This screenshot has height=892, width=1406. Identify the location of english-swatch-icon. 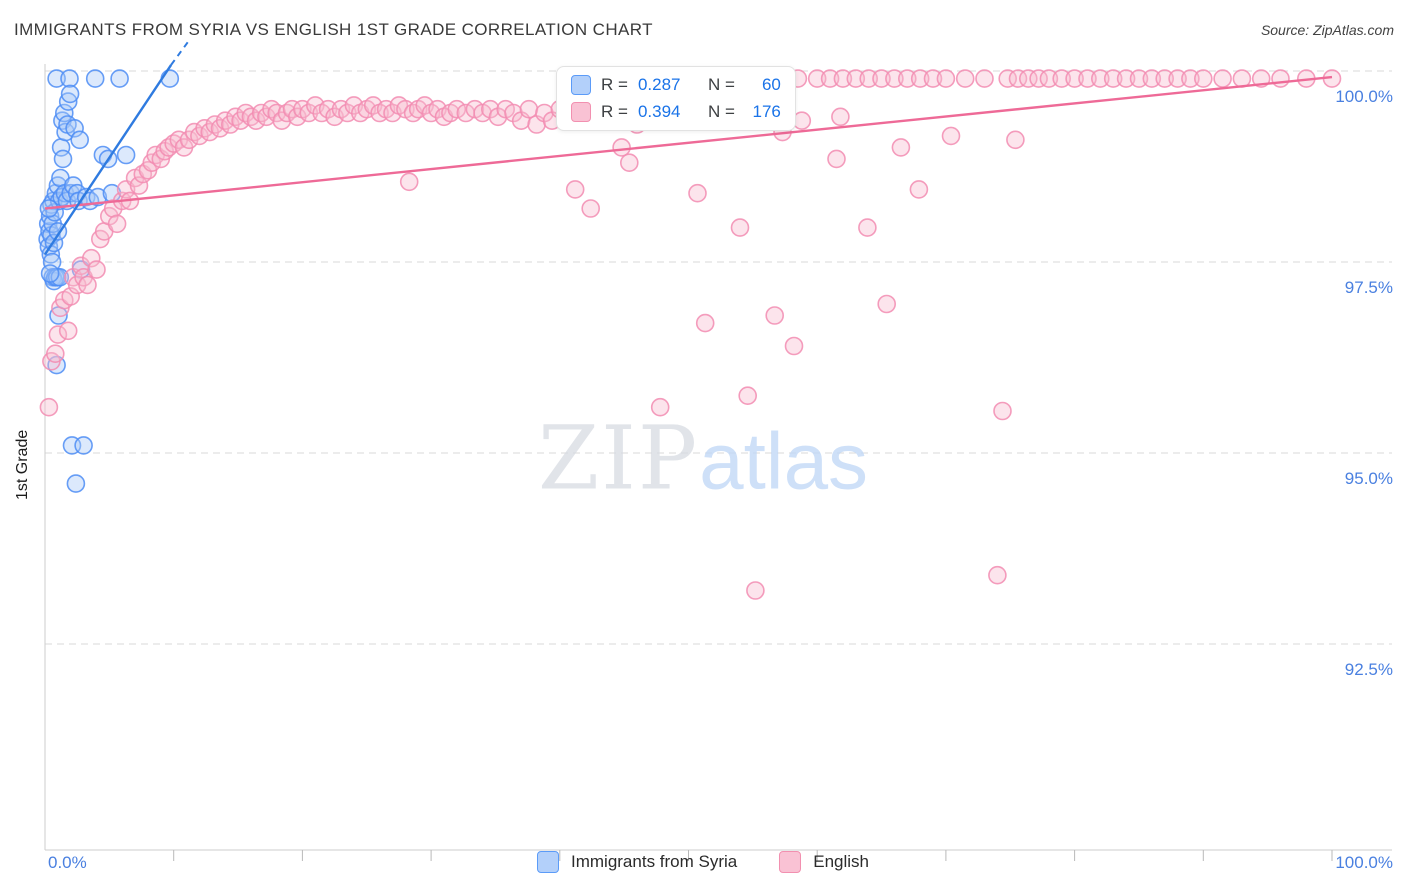
(581, 112).